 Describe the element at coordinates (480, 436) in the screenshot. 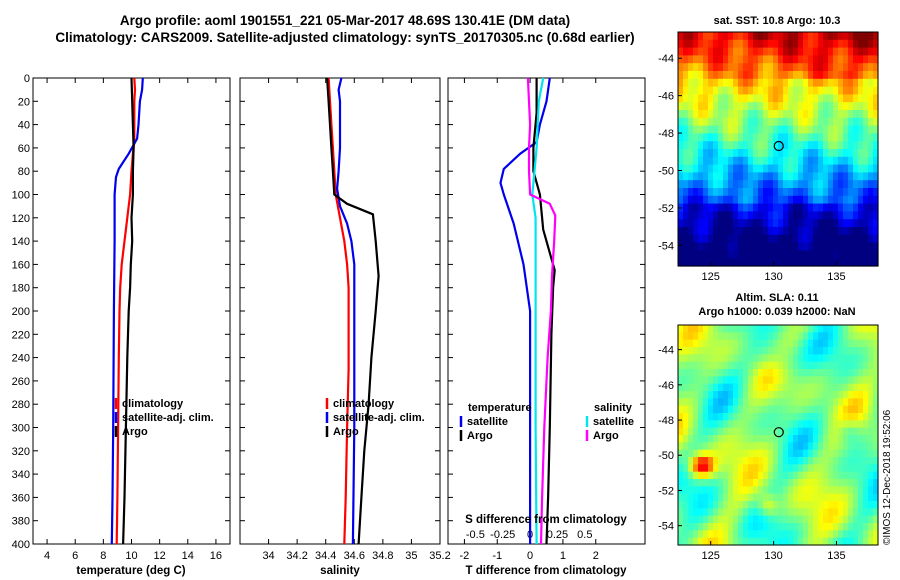

I see `legend-label: Argo` at that location.